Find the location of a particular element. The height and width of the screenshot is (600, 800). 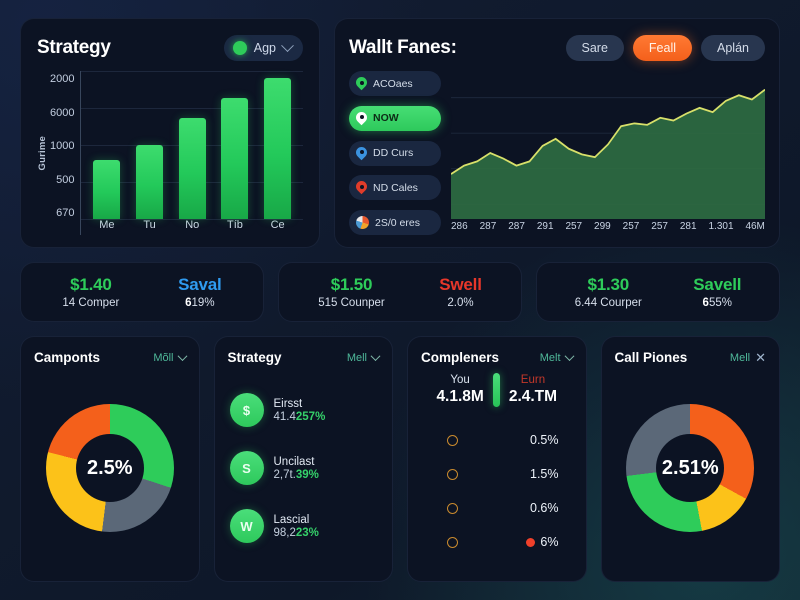

strategy-list-title: Strategy is located at coordinates (254, 357).